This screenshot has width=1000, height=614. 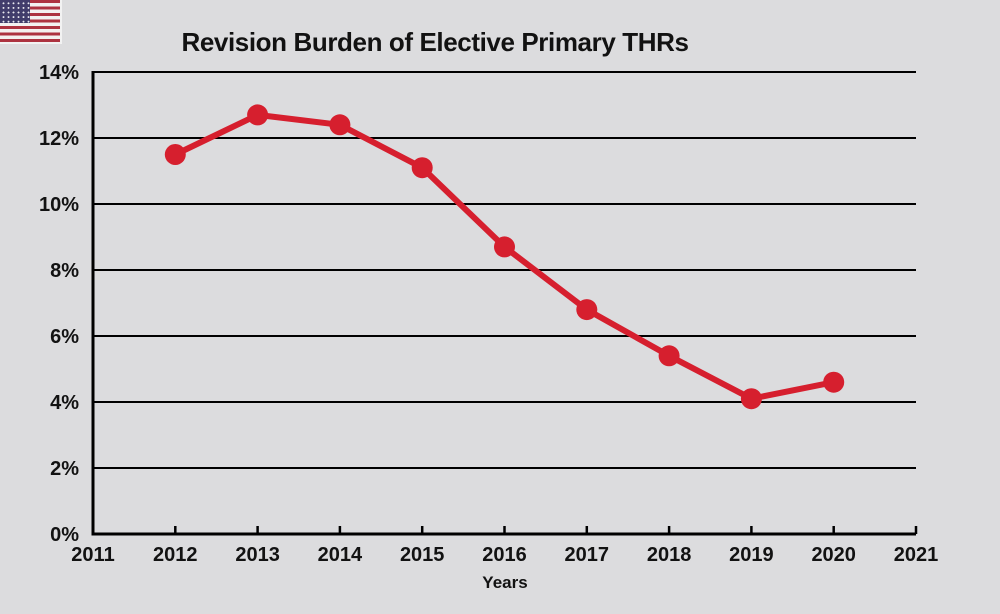 What do you see at coordinates (669, 555) in the screenshot?
I see `x-tick-label: 2018` at bounding box center [669, 555].